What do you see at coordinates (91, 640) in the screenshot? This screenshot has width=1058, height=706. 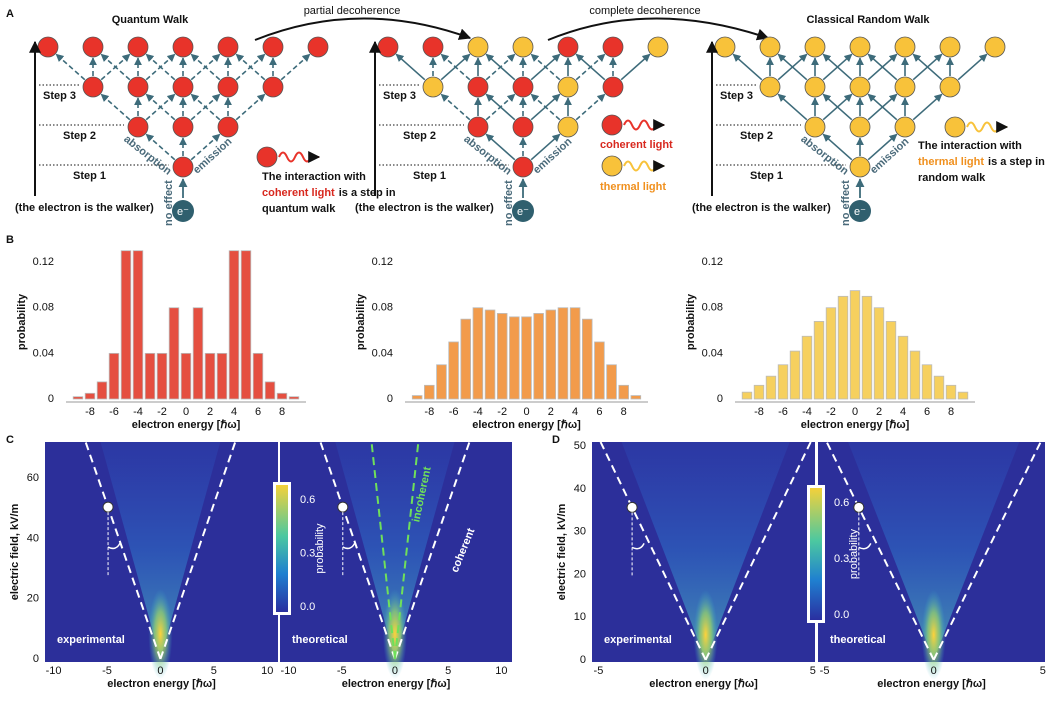 I see `plot-annotation: experimental` at bounding box center [91, 640].